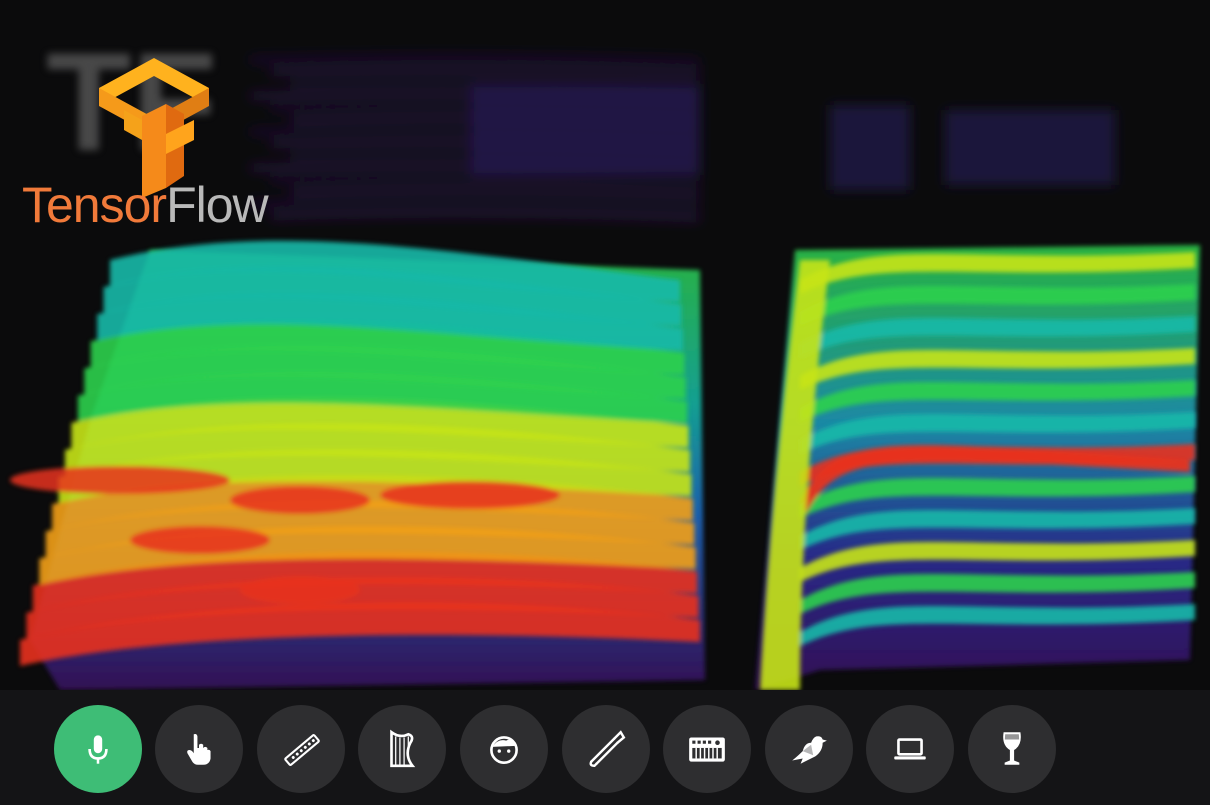  I want to click on right-hot-band, so click(995, 480).